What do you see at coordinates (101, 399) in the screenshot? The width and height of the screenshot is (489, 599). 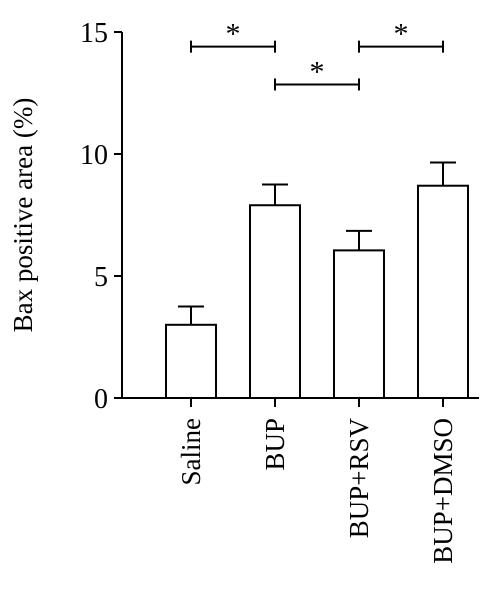 I see `y-tick-label: 0` at bounding box center [101, 399].